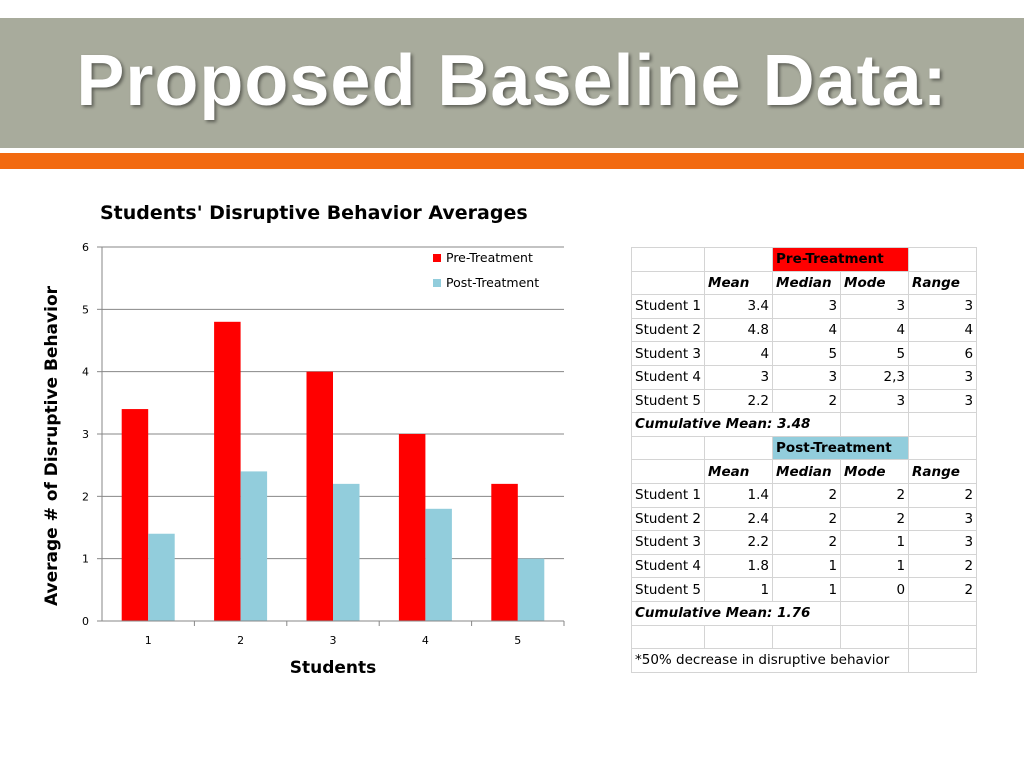 The height and width of the screenshot is (768, 1024). I want to click on table-row: Cumulative Mean: 3.48, so click(804, 424).